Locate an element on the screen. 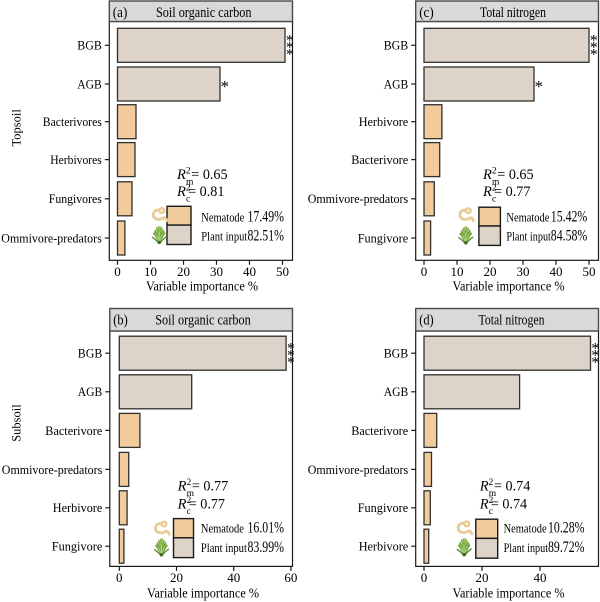  svg-text: 82.51% is located at coordinates (266, 236).